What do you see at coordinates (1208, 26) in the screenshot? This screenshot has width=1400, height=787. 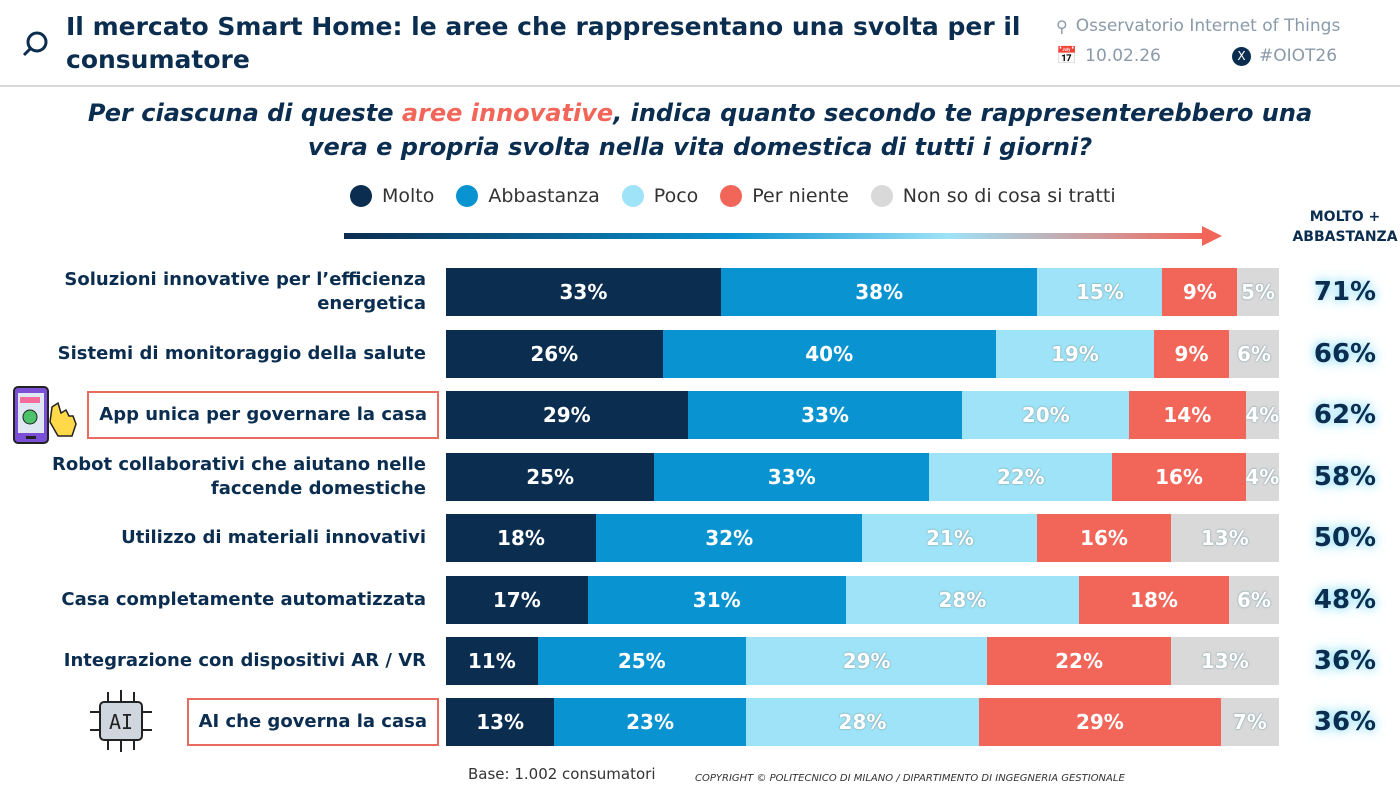 I see `observatory-name: Osservatorio Internet of Things` at bounding box center [1208, 26].